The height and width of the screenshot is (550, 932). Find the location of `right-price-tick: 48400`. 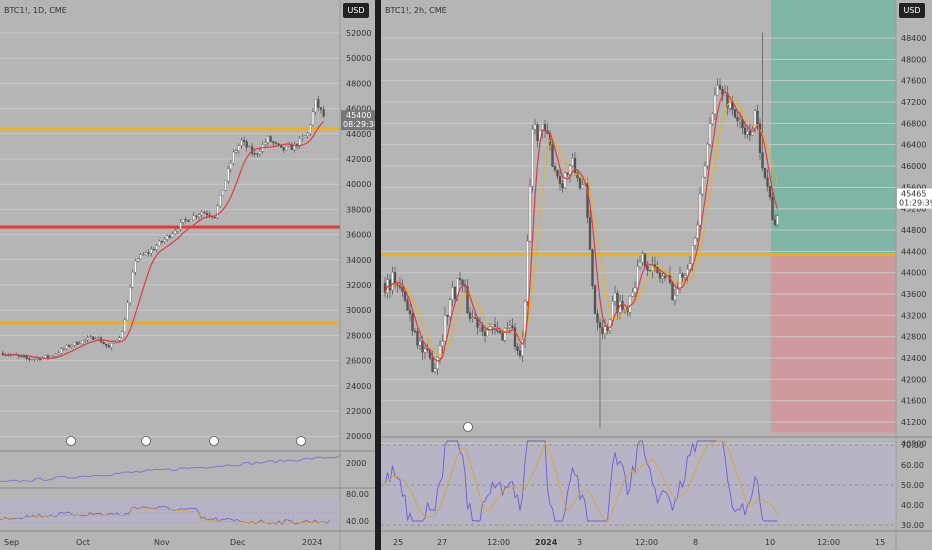

right-price-tick: 48400 is located at coordinates (913, 38).